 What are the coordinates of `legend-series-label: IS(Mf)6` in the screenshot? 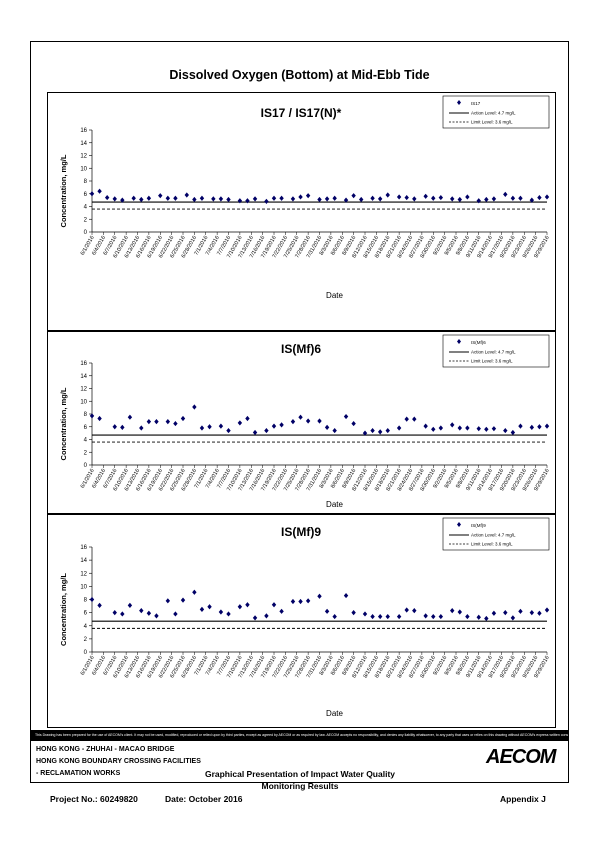 It's located at (478, 342).